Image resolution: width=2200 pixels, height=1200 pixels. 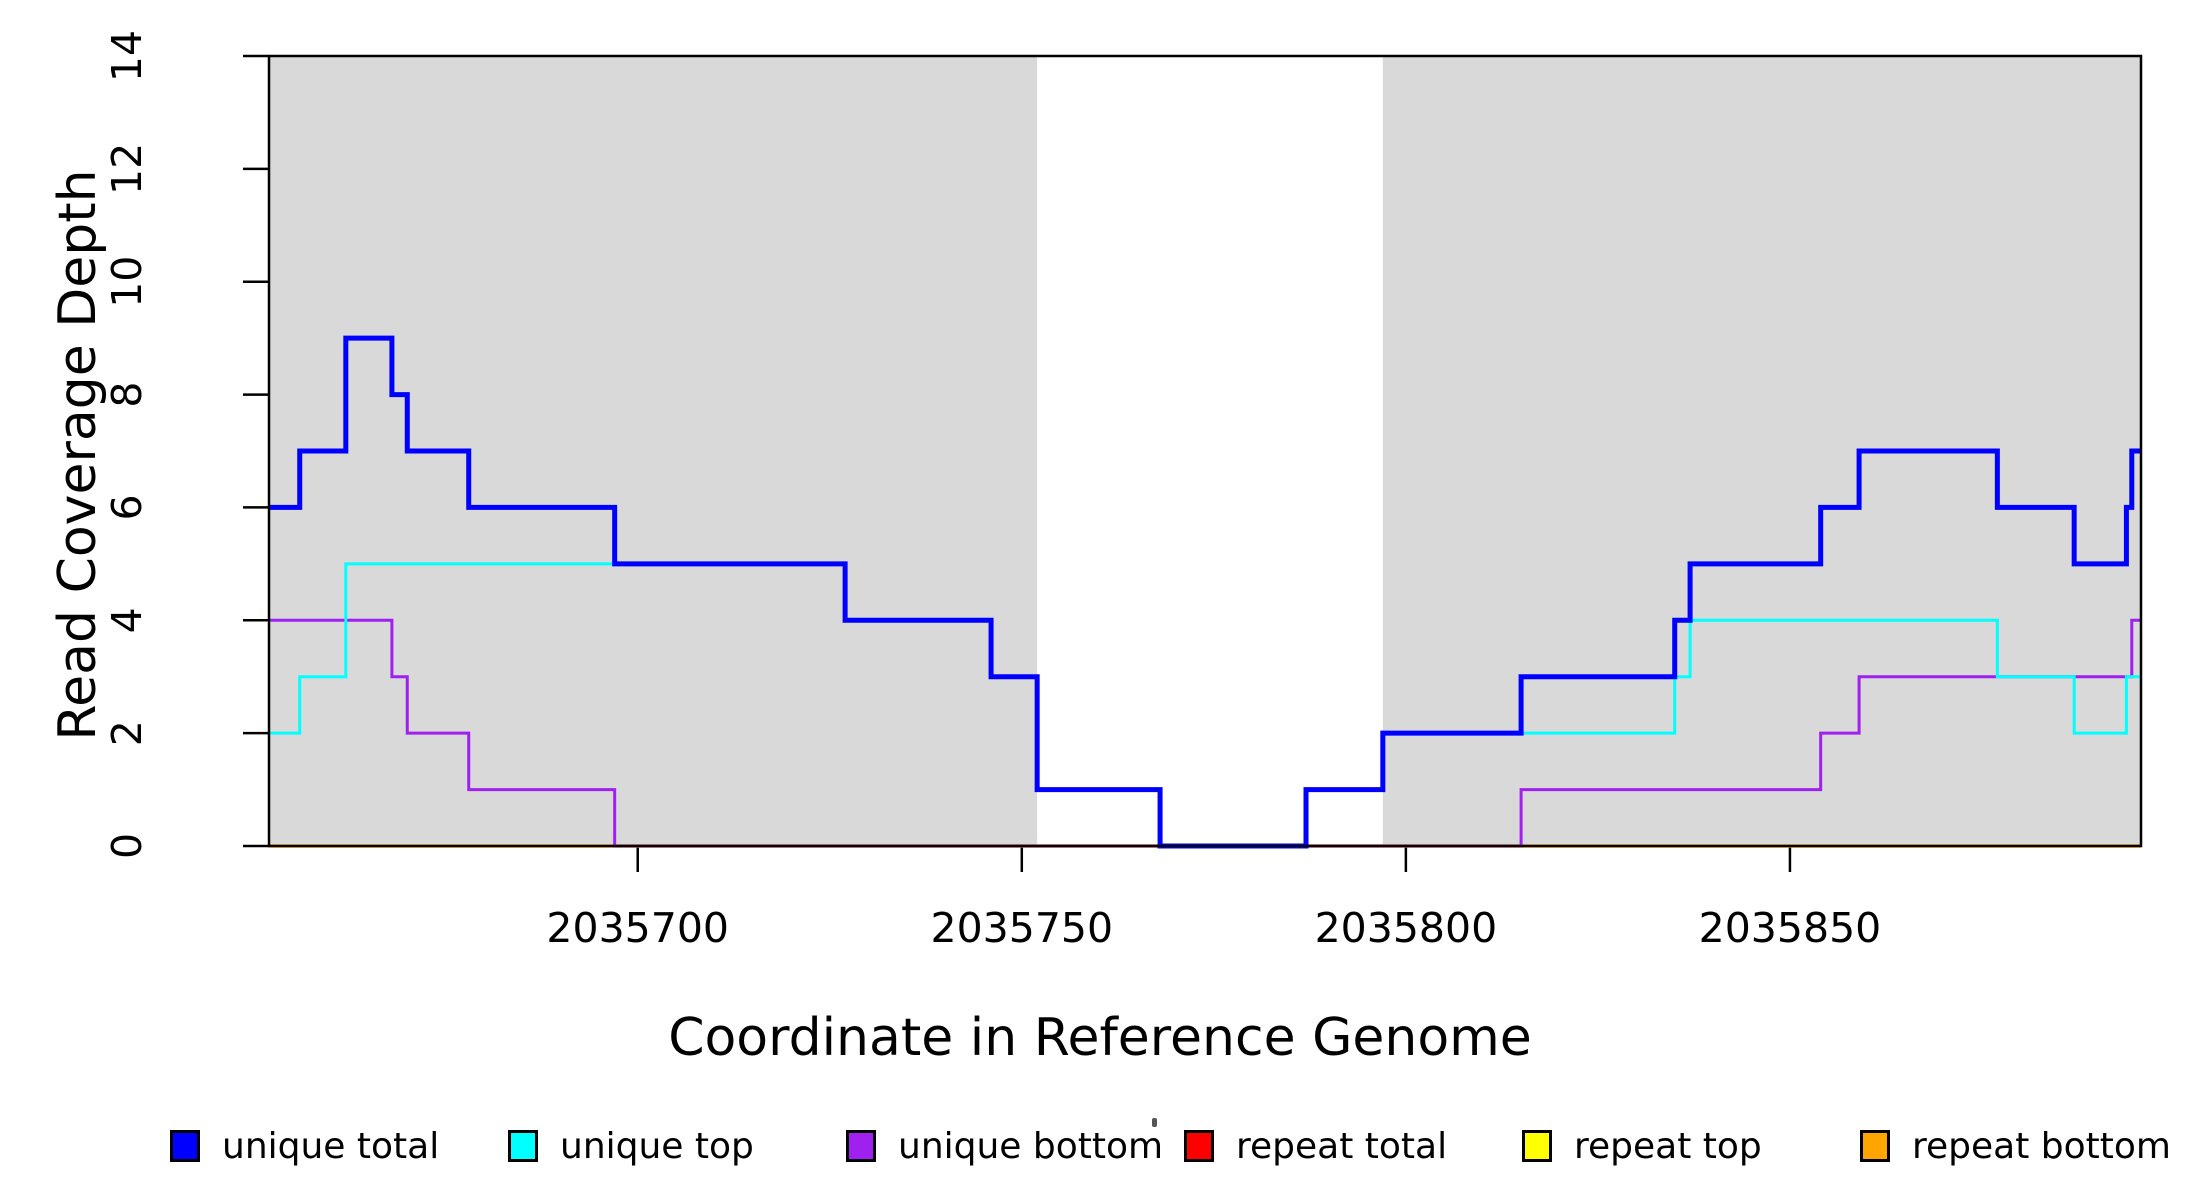 What do you see at coordinates (127, 846) in the screenshot?
I see `y-tick-label: 0` at bounding box center [127, 846].